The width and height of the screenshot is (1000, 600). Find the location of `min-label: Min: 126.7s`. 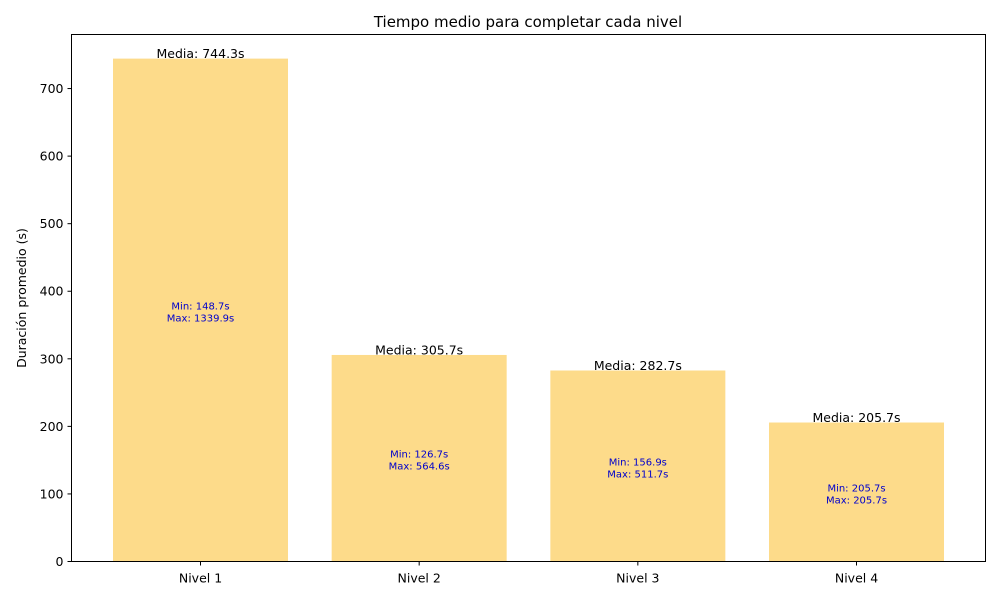

min-label: Min: 126.7s is located at coordinates (419, 455).